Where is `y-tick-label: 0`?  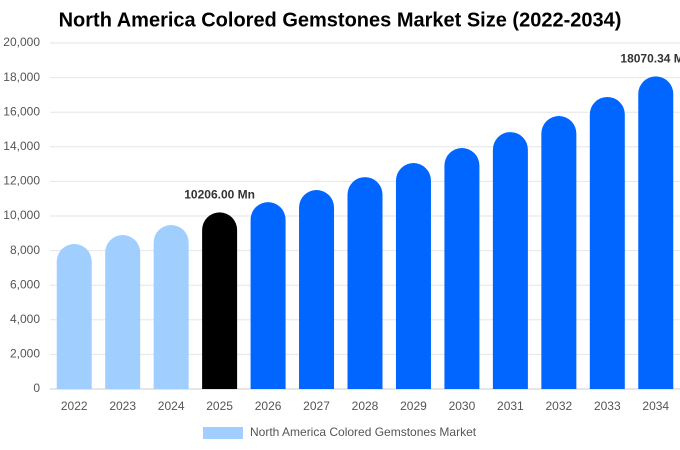 y-tick-label: 0 is located at coordinates (36, 388).